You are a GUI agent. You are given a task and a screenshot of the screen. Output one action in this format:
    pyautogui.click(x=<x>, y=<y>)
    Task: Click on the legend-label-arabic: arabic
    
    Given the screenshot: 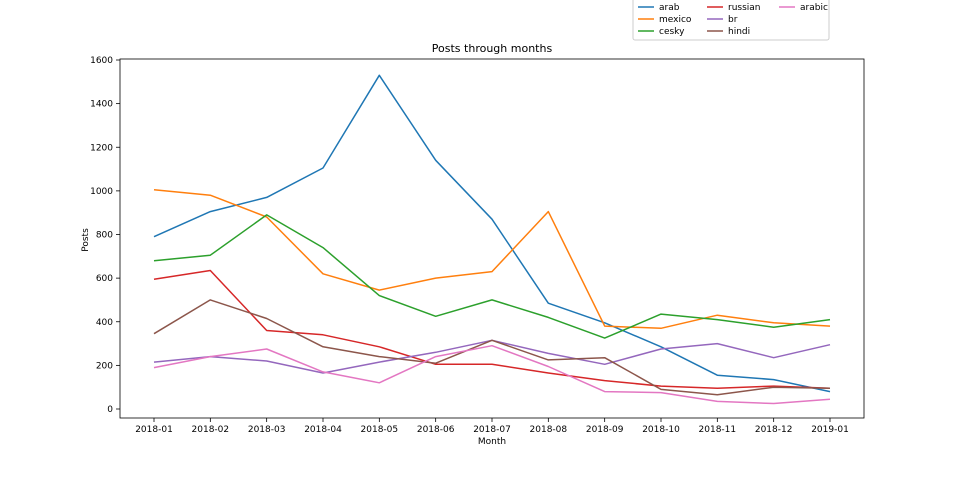 What is the action you would take?
    pyautogui.click(x=814, y=8)
    